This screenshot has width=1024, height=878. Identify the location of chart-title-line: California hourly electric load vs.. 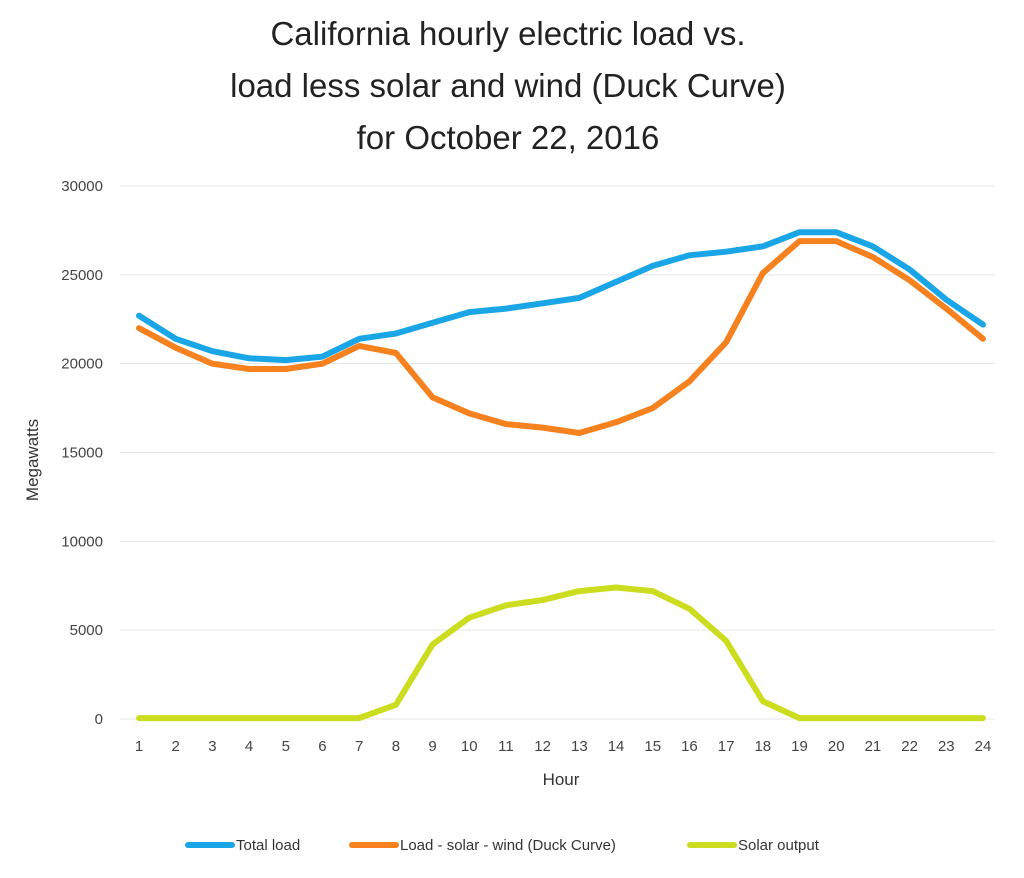
(508, 33).